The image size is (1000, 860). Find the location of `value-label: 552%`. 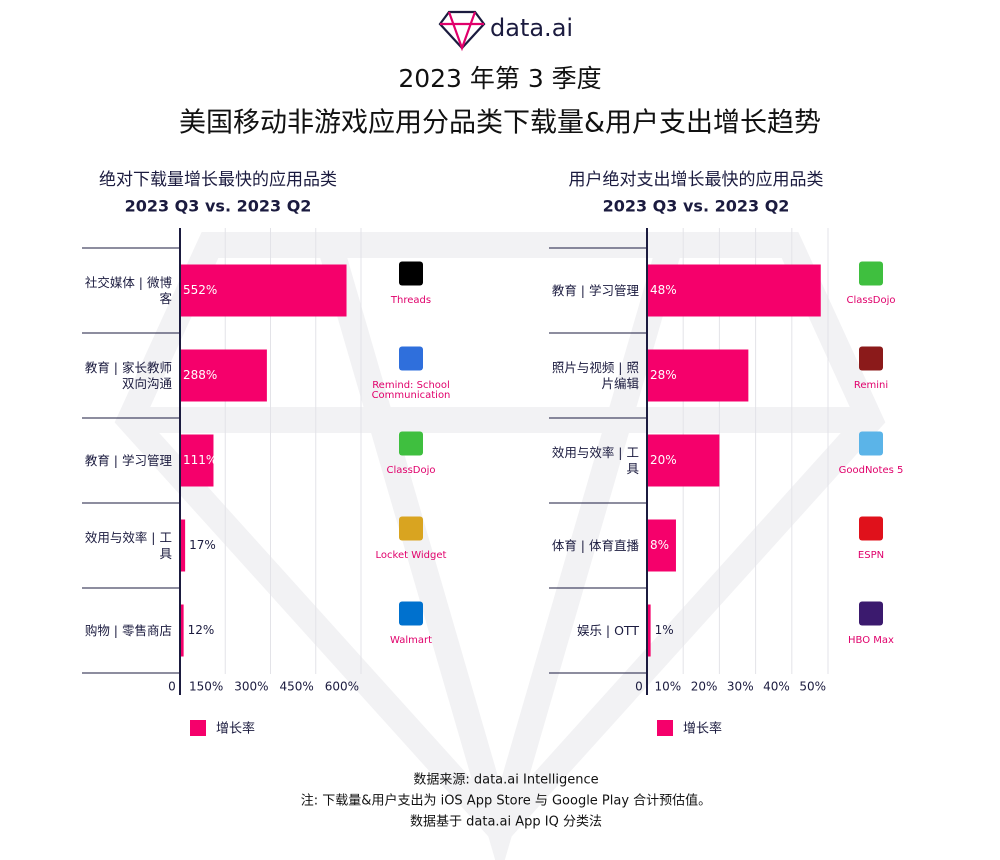

value-label: 552% is located at coordinates (200, 290).